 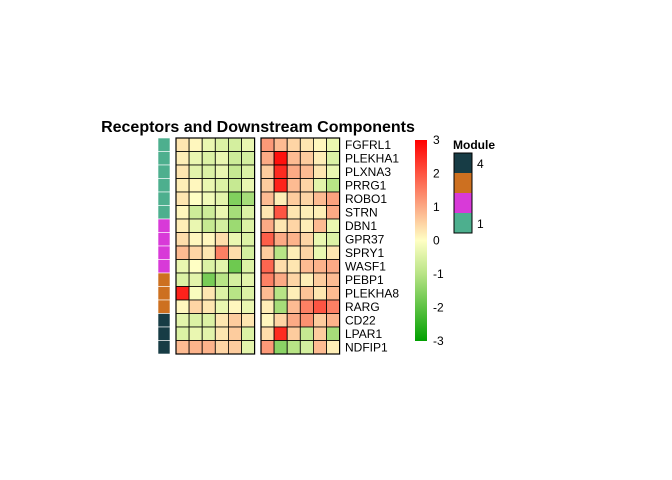 I want to click on row-label: GPR37, so click(x=365, y=240).